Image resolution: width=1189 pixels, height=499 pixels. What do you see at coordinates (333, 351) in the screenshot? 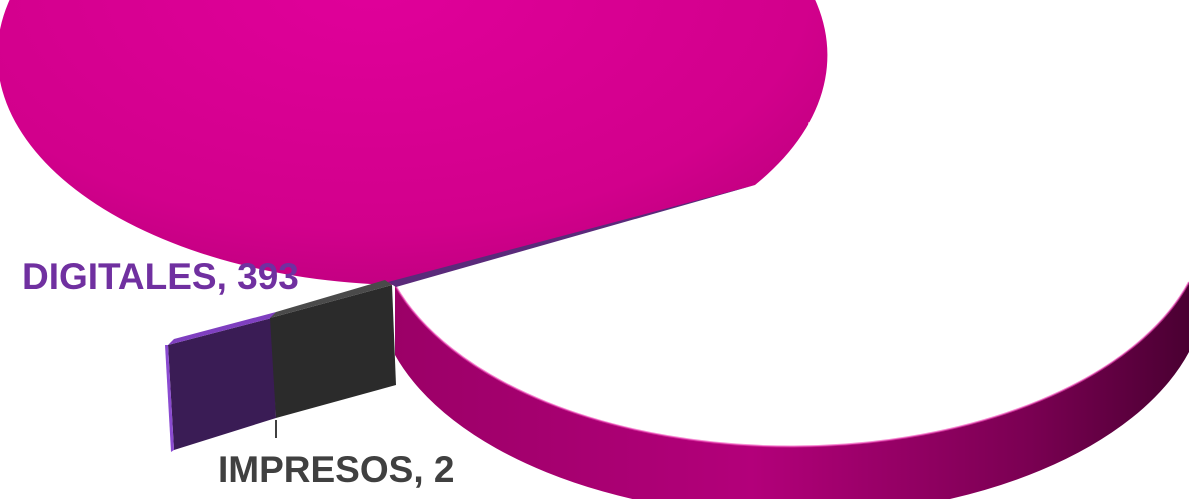
I see `slice-impresos-front` at bounding box center [333, 351].